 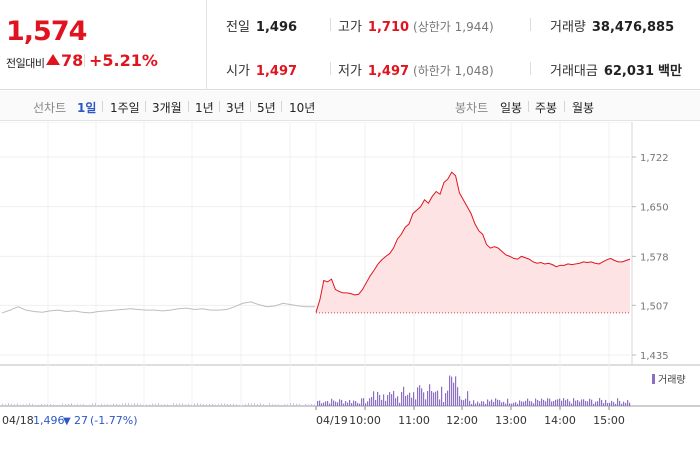 What do you see at coordinates (511, 108) in the screenshot?
I see `candle-daily: 일봉` at bounding box center [511, 108].